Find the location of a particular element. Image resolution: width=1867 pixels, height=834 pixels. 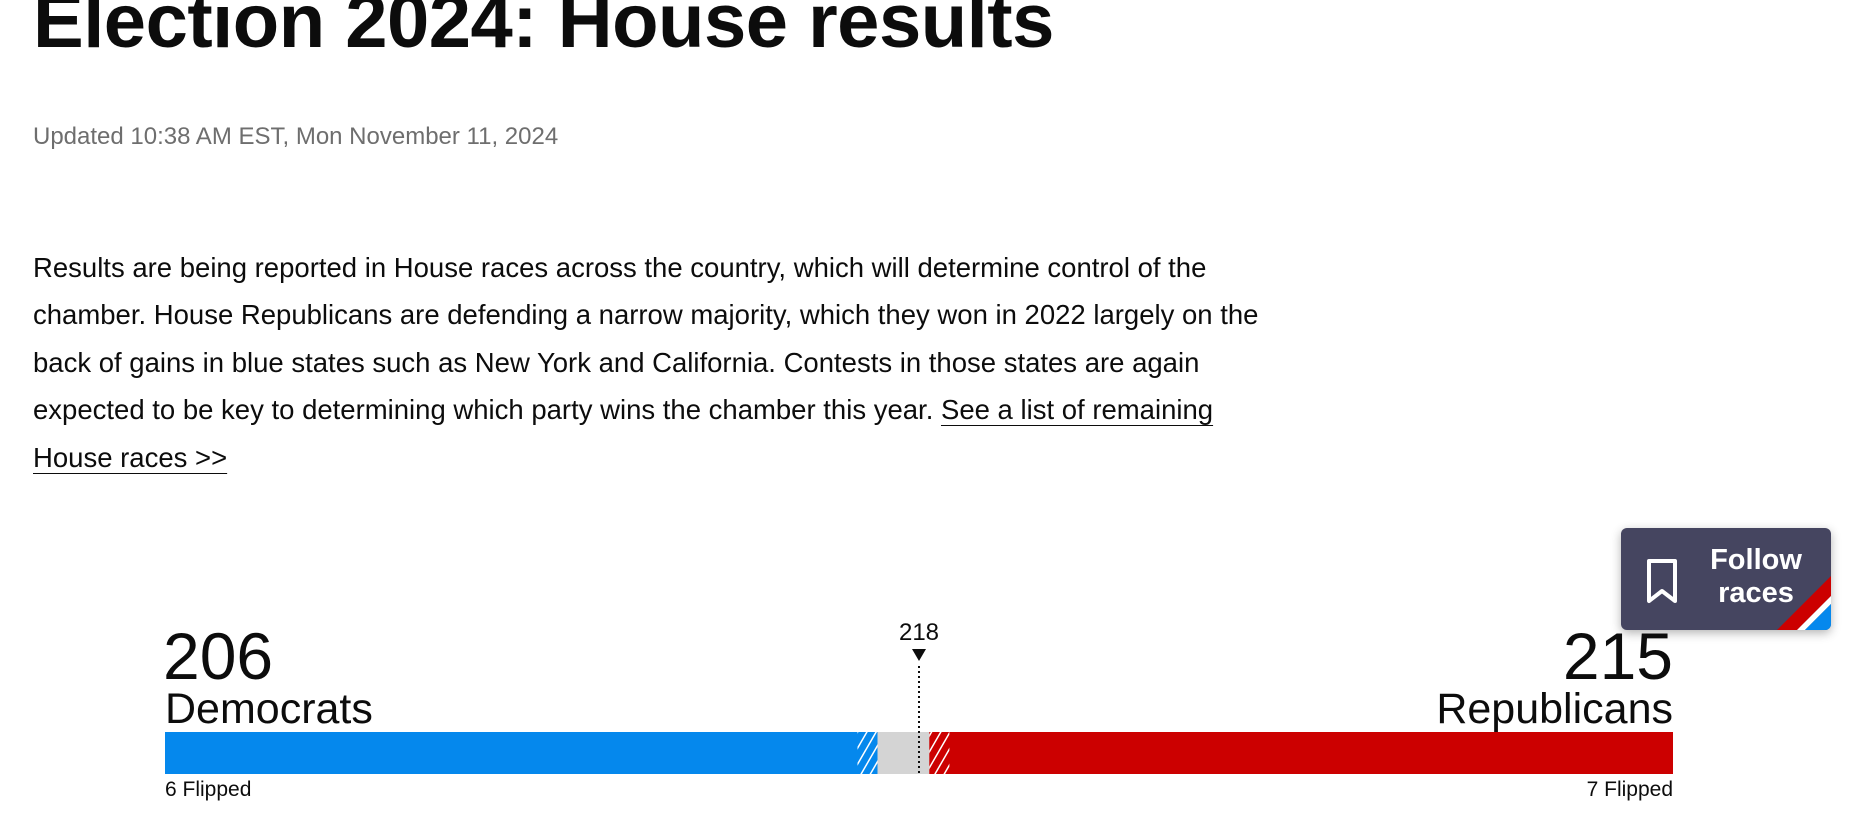

majority-label: 218 is located at coordinates (919, 632).